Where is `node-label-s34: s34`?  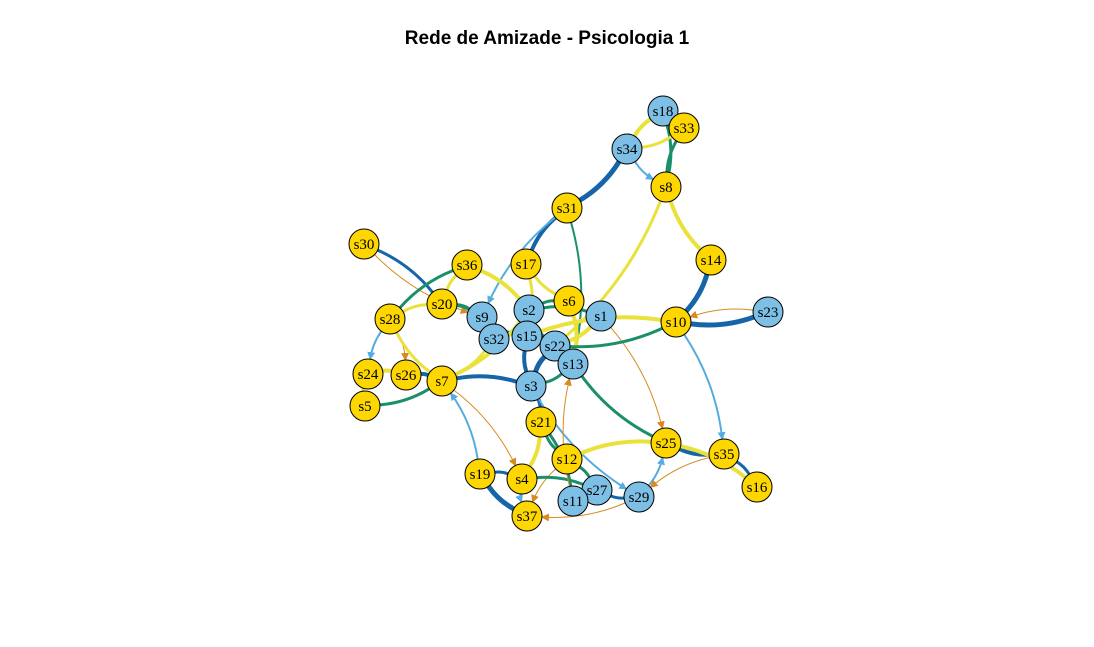
node-label-s34: s34 is located at coordinates (627, 150).